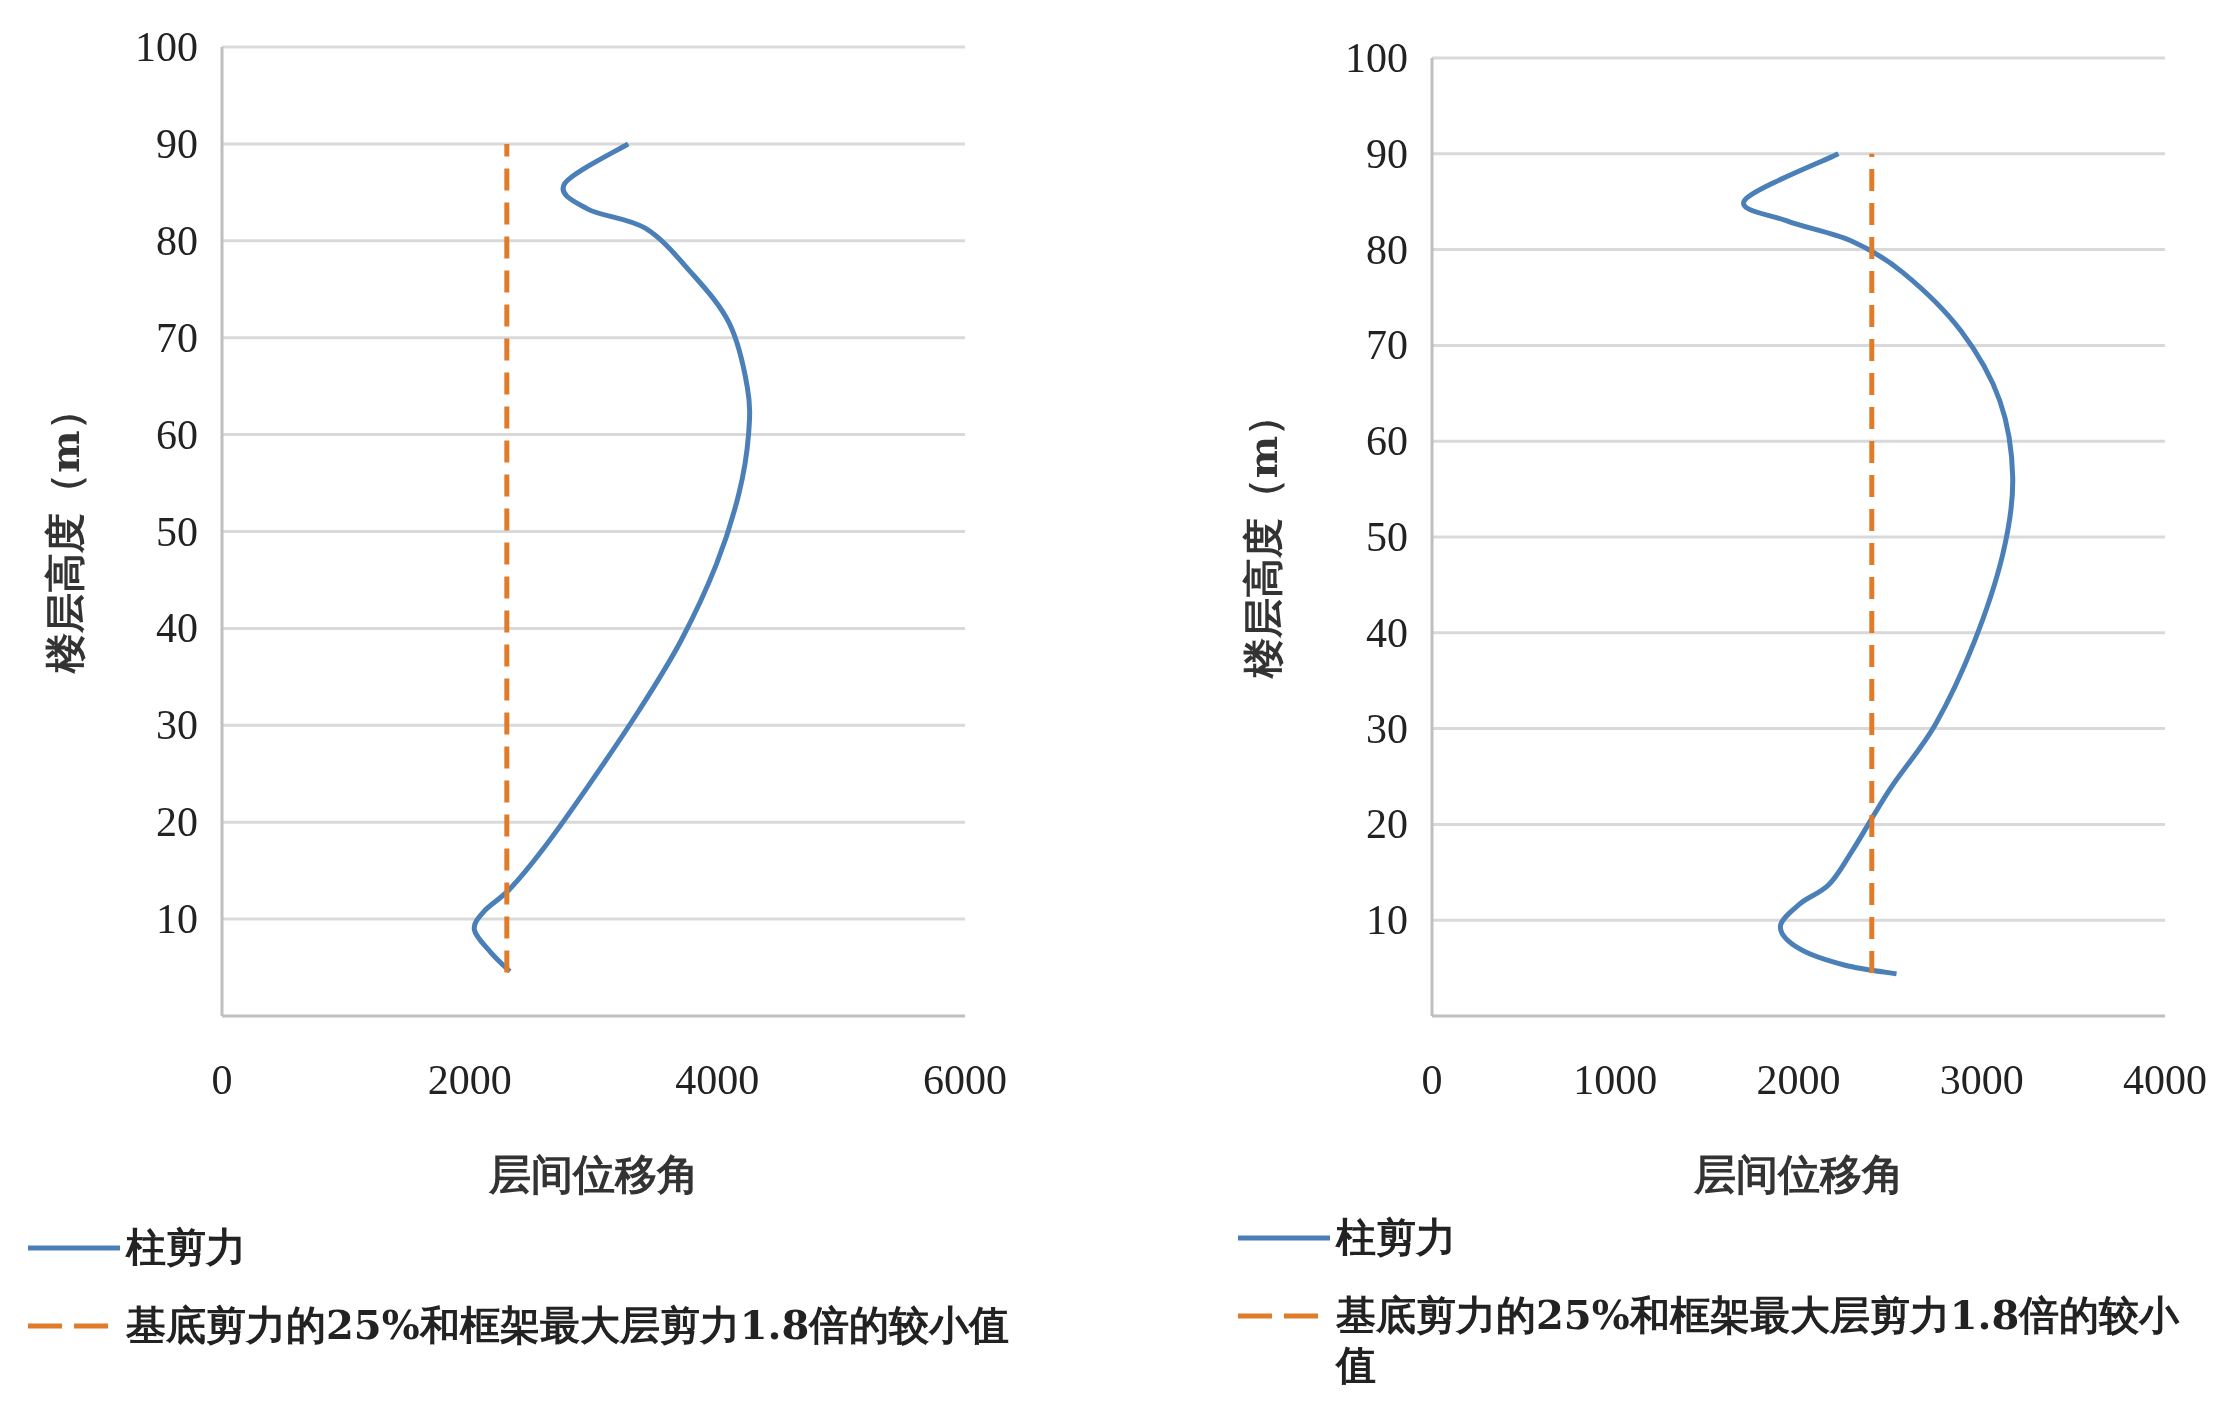 The width and height of the screenshot is (2219, 1411). Describe the element at coordinates (1981, 1080) in the screenshot. I see `x-tick-label: 3000` at that location.